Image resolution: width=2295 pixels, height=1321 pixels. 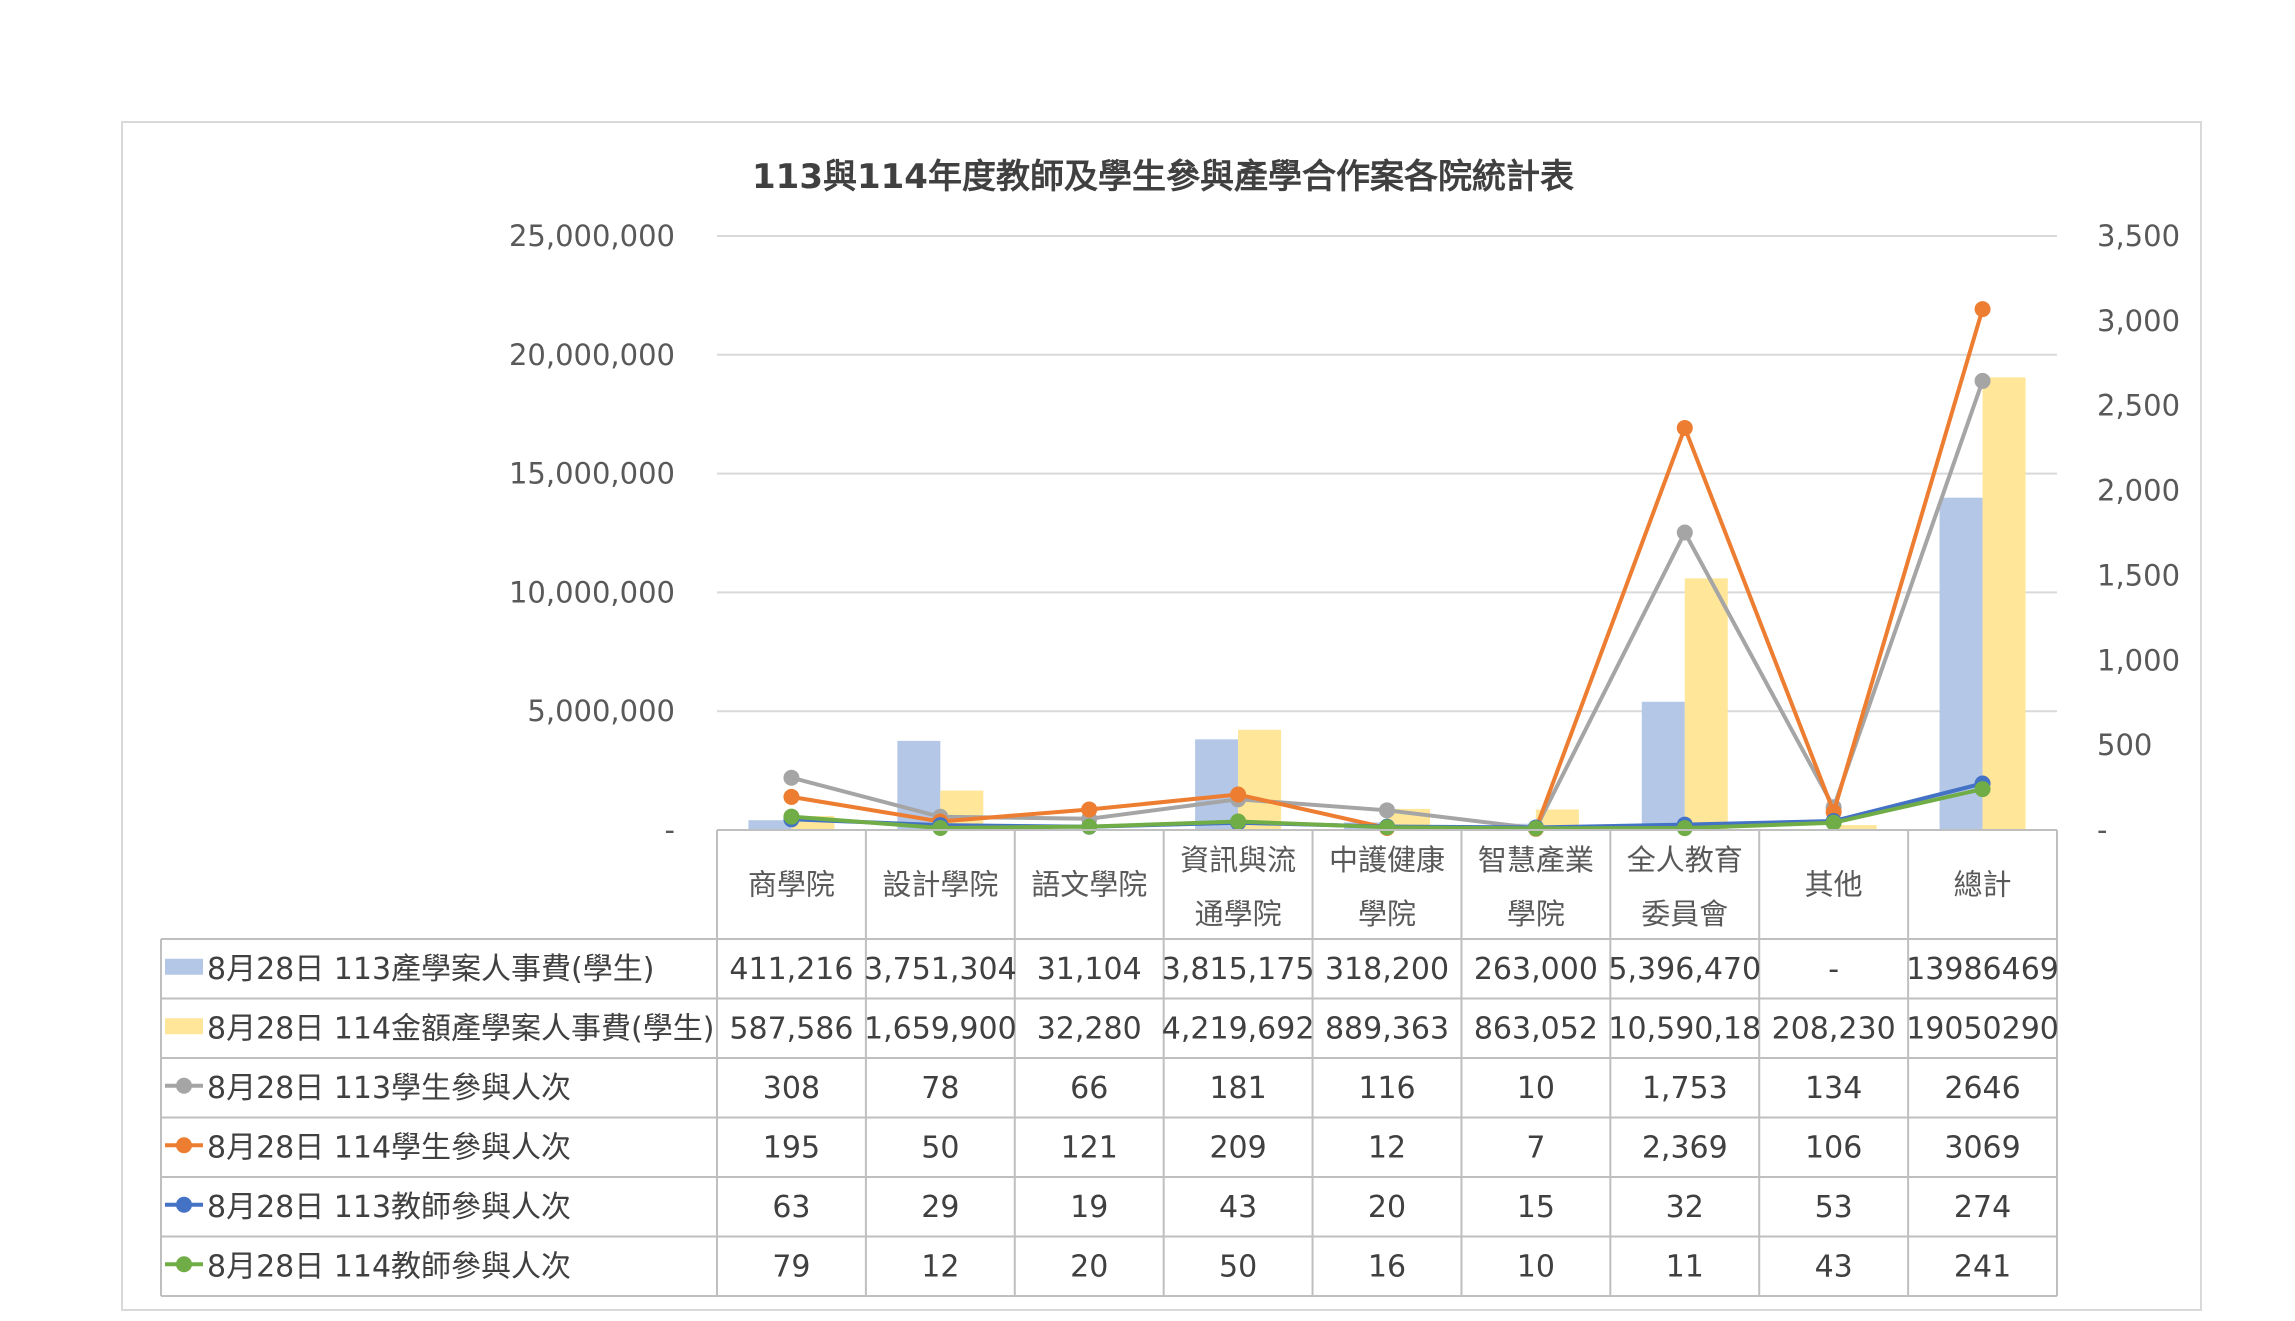 What do you see at coordinates (1238, 1028) in the screenshot?
I see `data-table-value: 4,219,692` at bounding box center [1238, 1028].